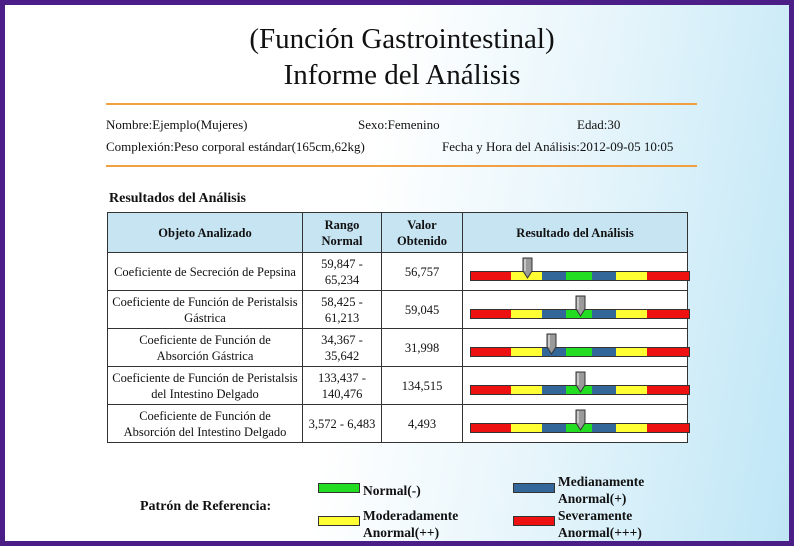 Image resolution: width=794 pixels, height=546 pixels. I want to click on bottom-divider, so click(401, 166).